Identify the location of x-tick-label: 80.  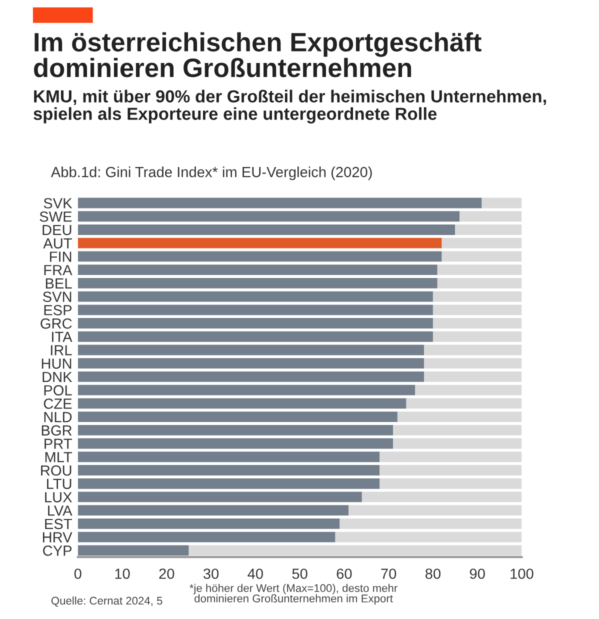
(432, 573).